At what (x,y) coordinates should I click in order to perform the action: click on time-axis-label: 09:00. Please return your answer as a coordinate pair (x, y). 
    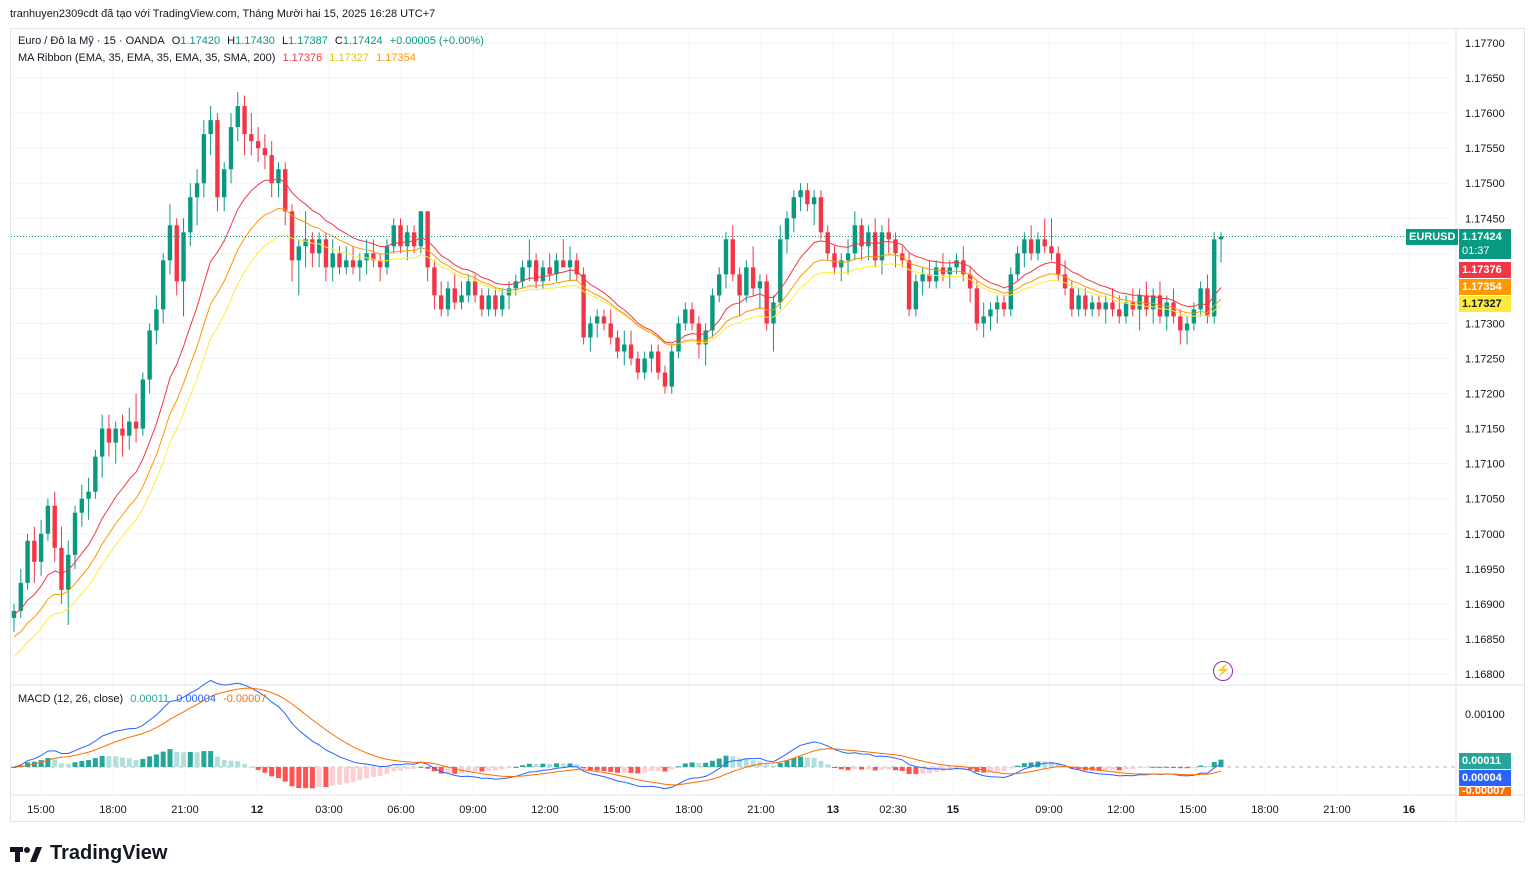
    Looking at the image, I should click on (473, 810).